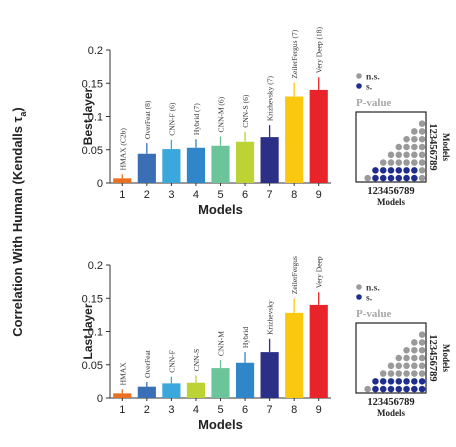 Image resolution: width=456 pixels, height=447 pixels. What do you see at coordinates (92, 151) in the screenshot?
I see `y-tick-label: 0.05` at bounding box center [92, 151].